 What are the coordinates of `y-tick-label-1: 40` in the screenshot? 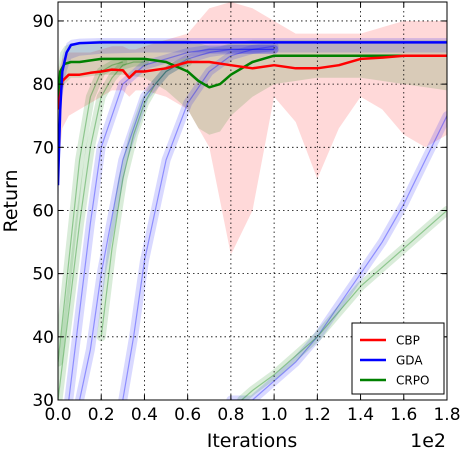 It's located at (43, 338).